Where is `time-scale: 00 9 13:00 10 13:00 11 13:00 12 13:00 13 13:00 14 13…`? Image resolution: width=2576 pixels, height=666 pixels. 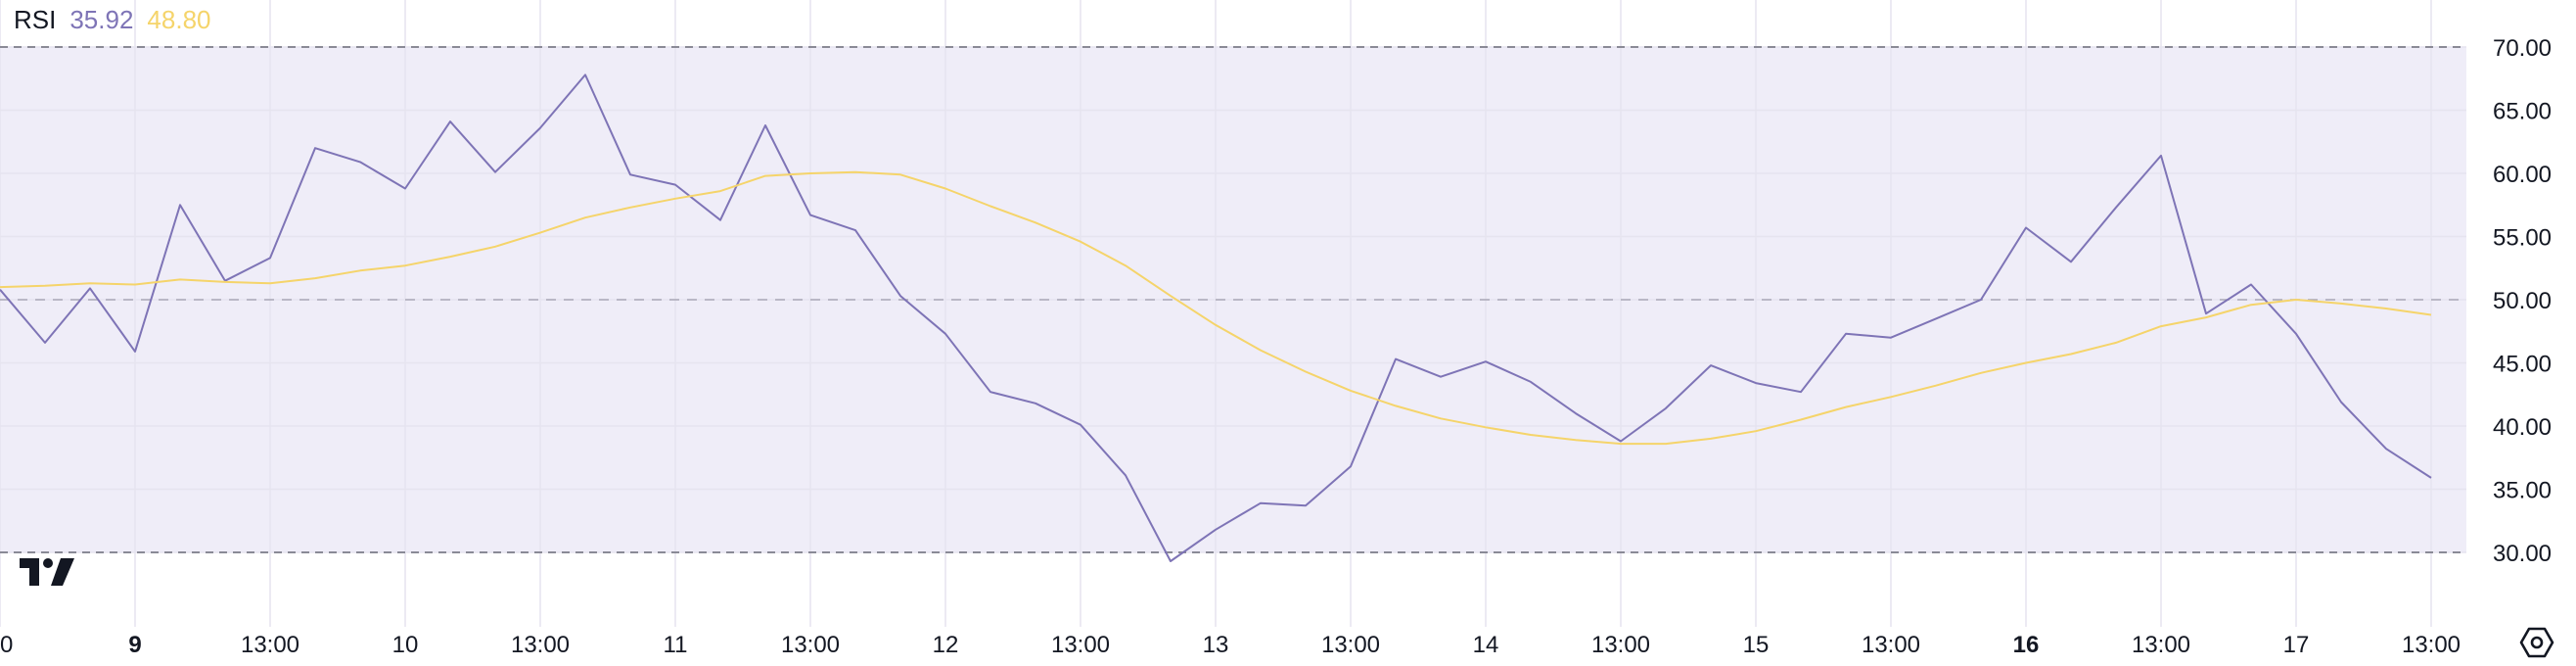 time-scale: 00 9 13:00 10 13:00 11 13:00 12 13:00 13 13:00 14 13… is located at coordinates (1231, 645).